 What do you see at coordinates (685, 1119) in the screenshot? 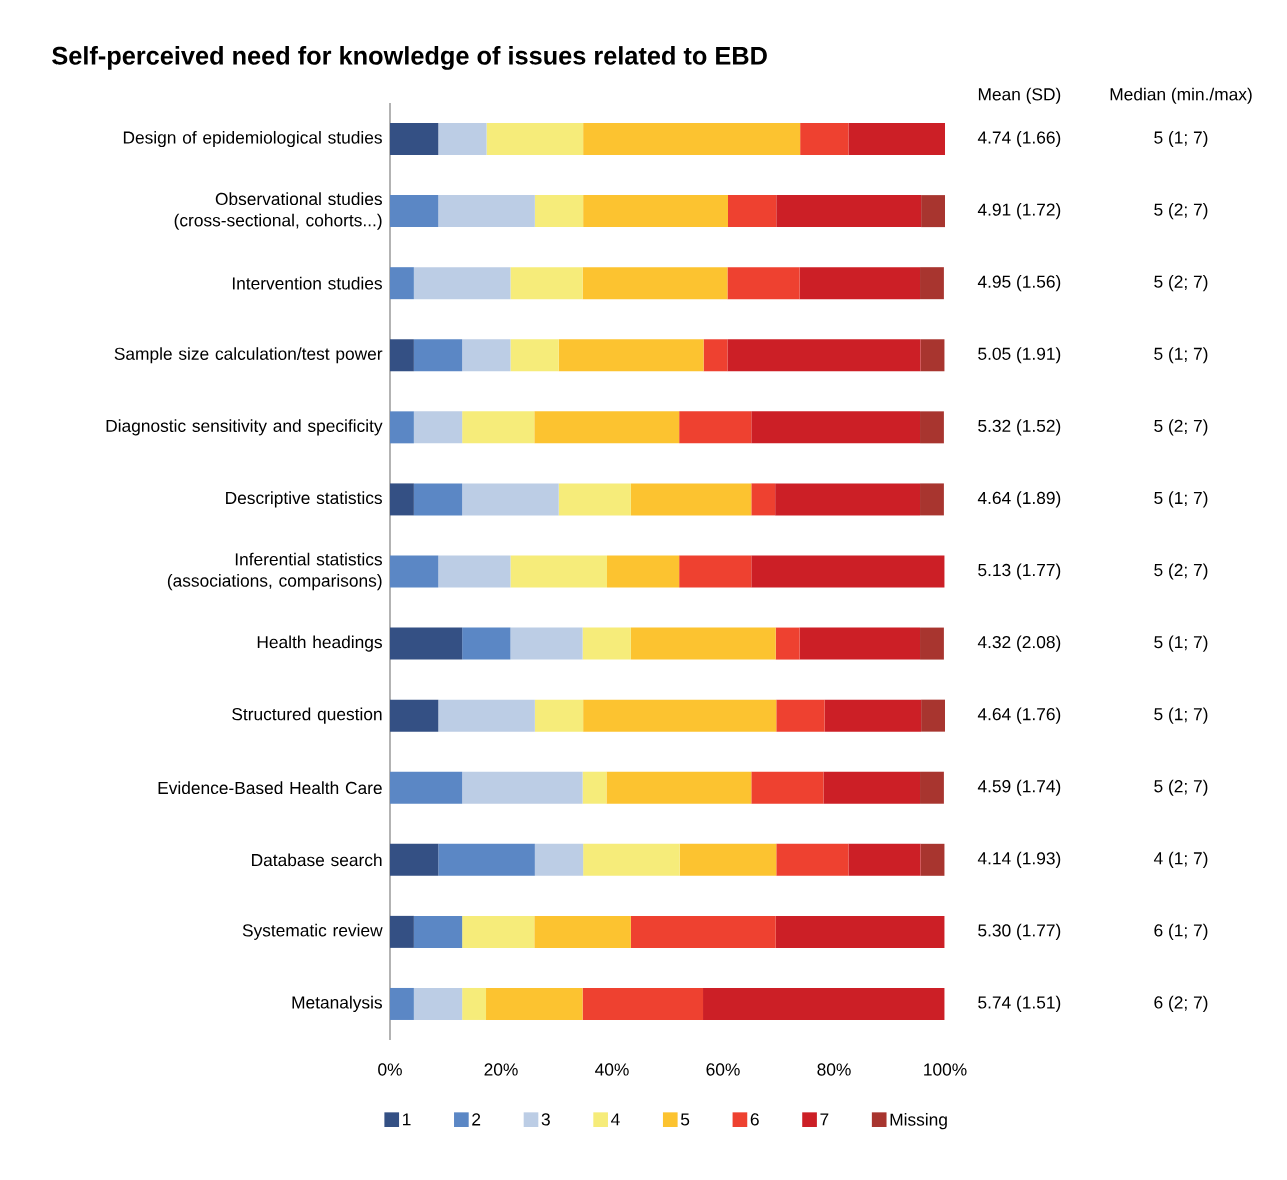
I see `legend-label: 5` at bounding box center [685, 1119].